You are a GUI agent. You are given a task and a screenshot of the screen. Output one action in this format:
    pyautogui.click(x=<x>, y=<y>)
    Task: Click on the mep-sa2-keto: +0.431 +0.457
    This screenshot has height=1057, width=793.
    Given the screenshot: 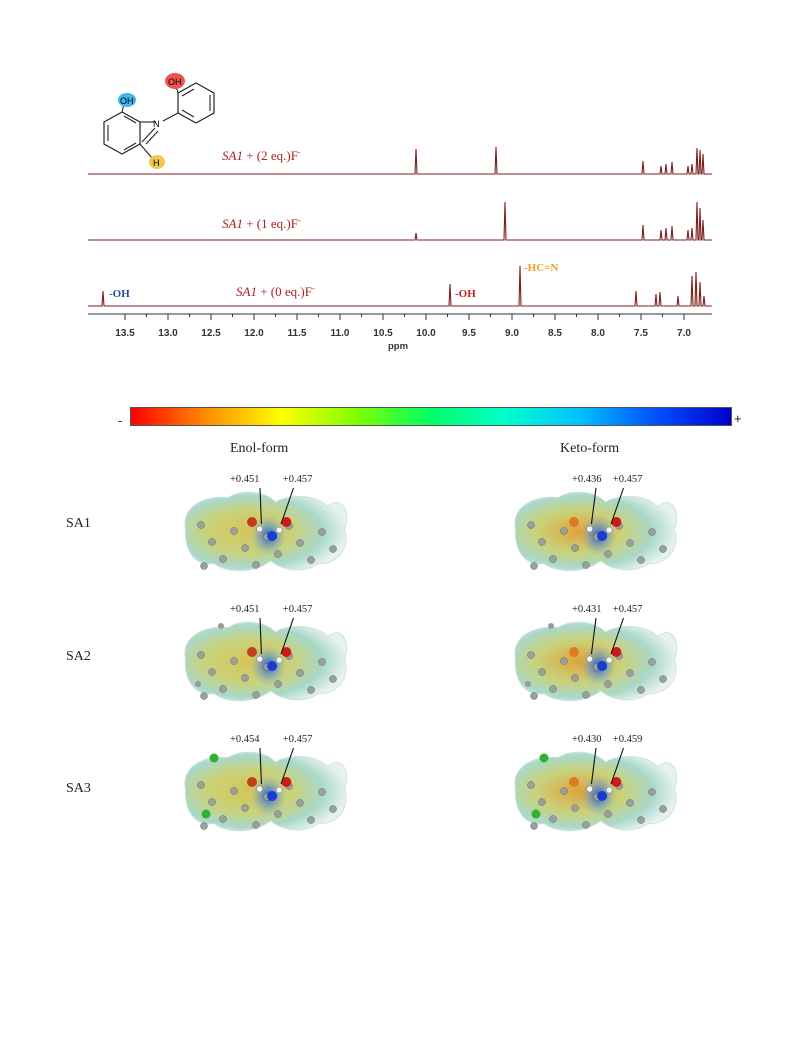 What is the action you would take?
    pyautogui.click(x=596, y=653)
    